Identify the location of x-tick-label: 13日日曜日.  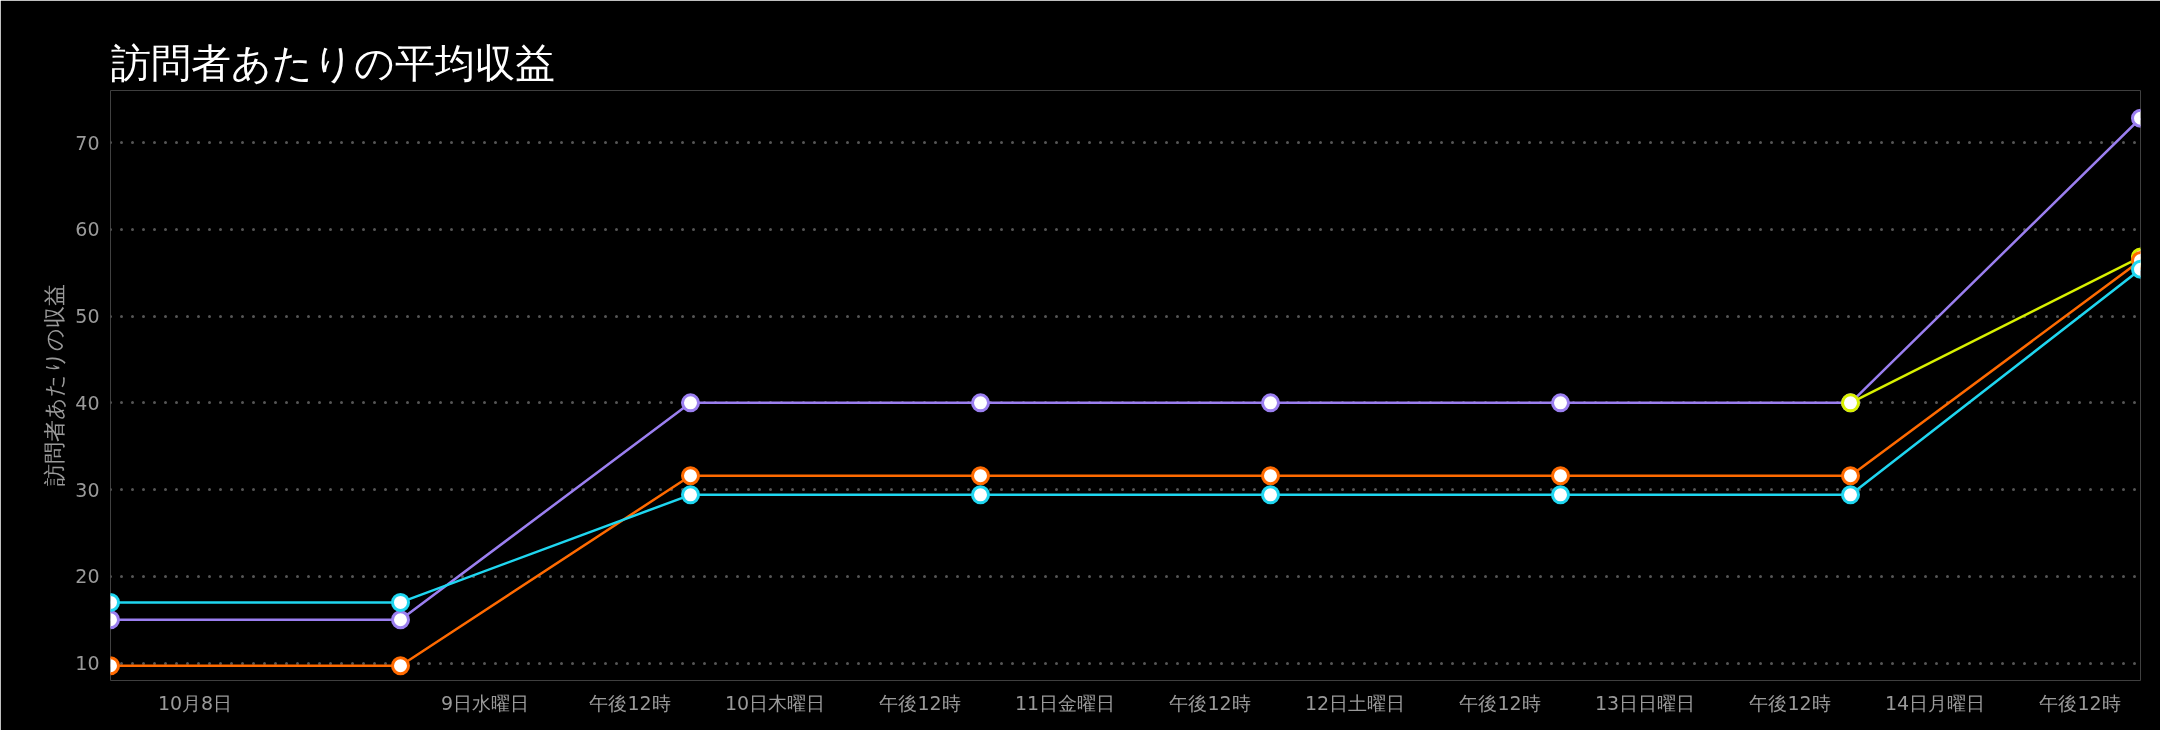
(1645, 702).